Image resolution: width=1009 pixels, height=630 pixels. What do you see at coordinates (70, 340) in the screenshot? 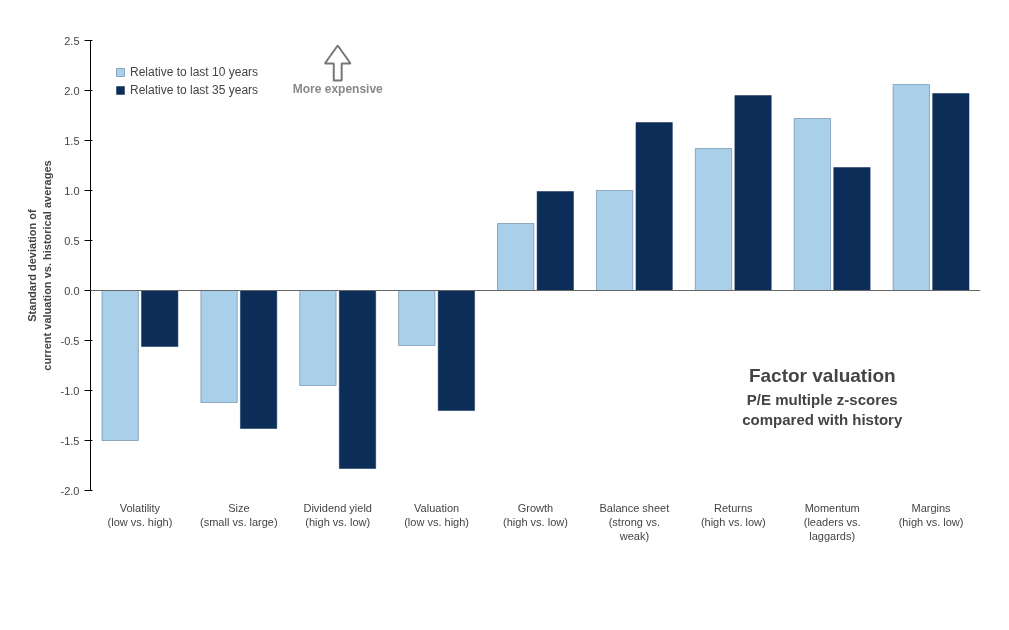
I see `y-tick-label: -0.5` at bounding box center [70, 340].